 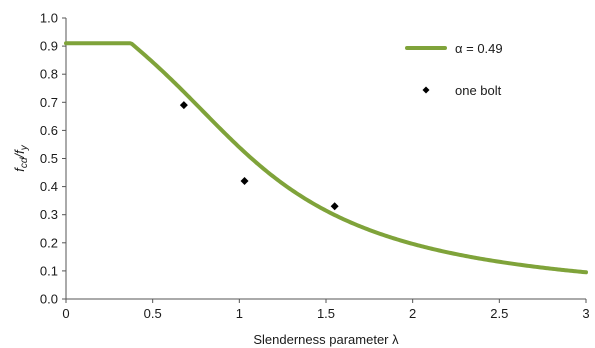 What do you see at coordinates (49, 102) in the screenshot?
I see `y-tick-label: 0.7` at bounding box center [49, 102].